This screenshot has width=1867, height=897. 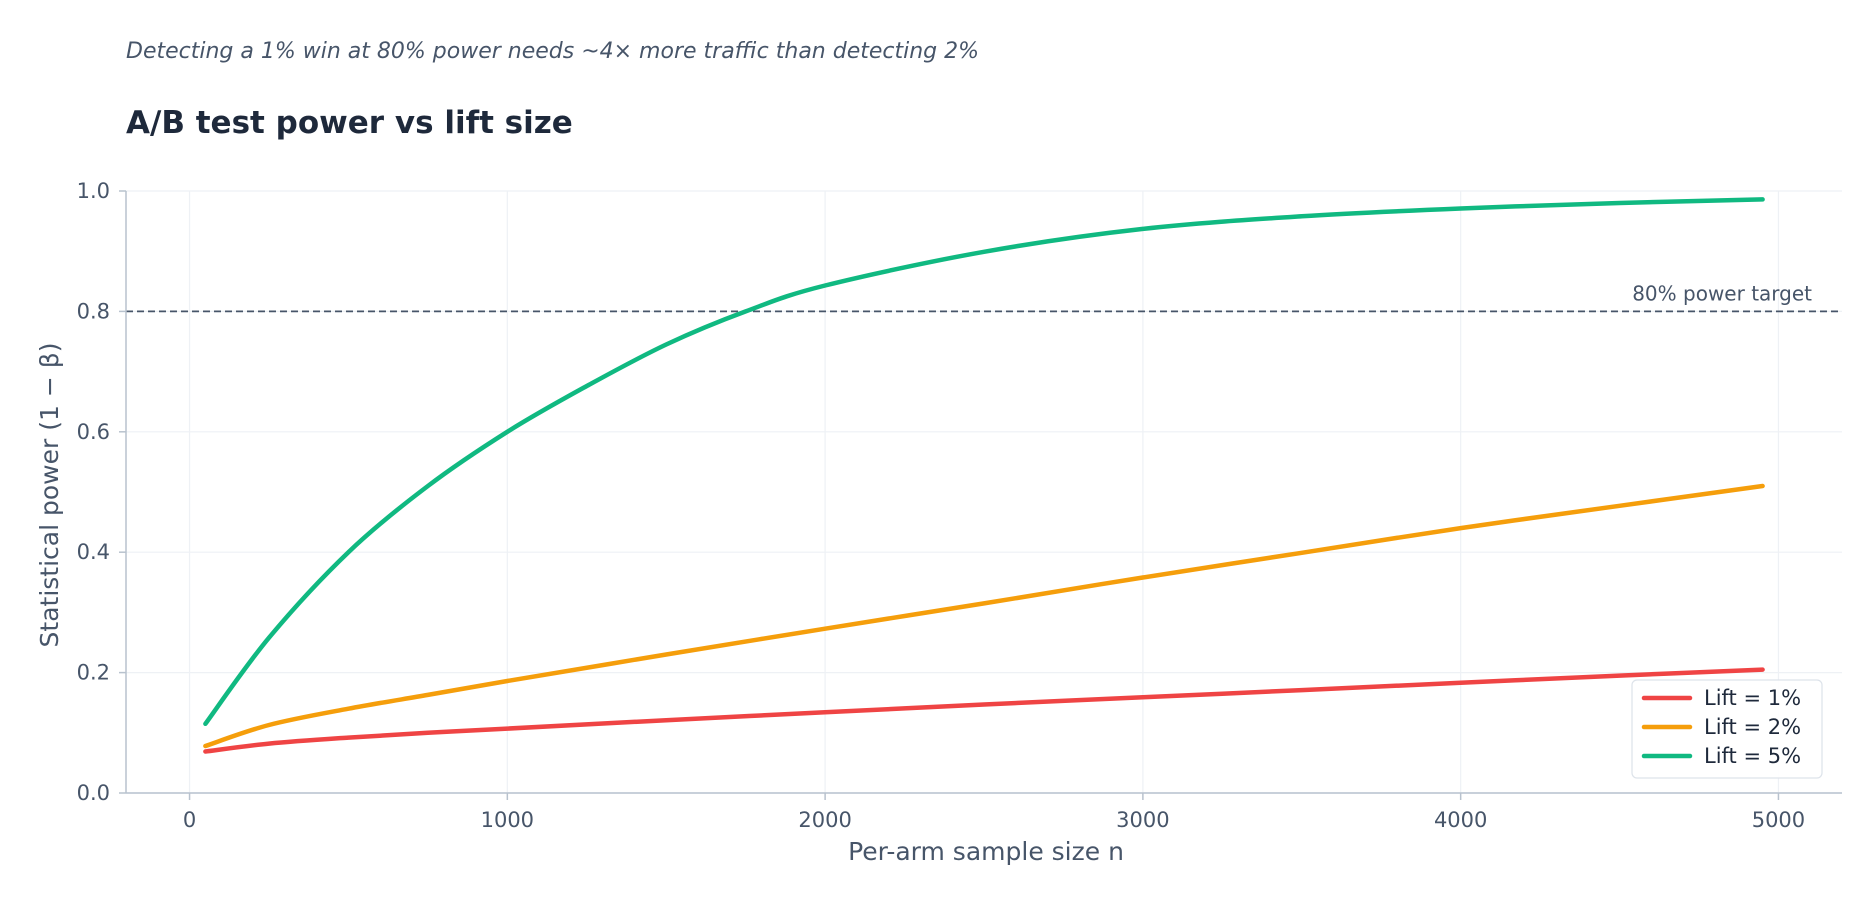 I want to click on y-axis-ticks: 0.0 0.2 0.4 0.6 0.8 1.0, so click(x=101, y=492).